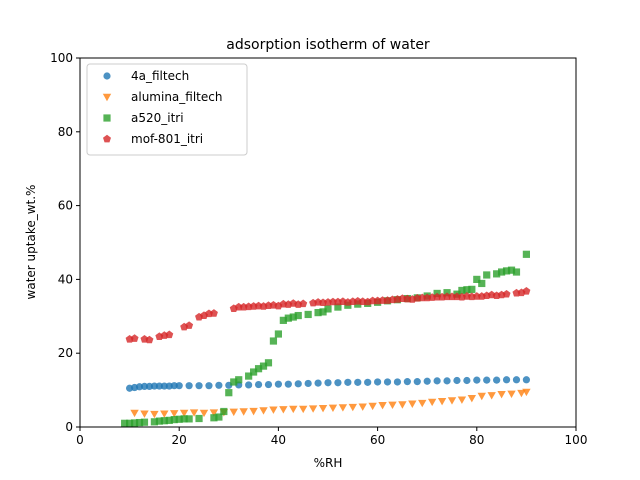 The height and width of the screenshot is (480, 640). Describe the element at coordinates (167, 139) in the screenshot. I see `legend-label: mof-801_itri` at that location.